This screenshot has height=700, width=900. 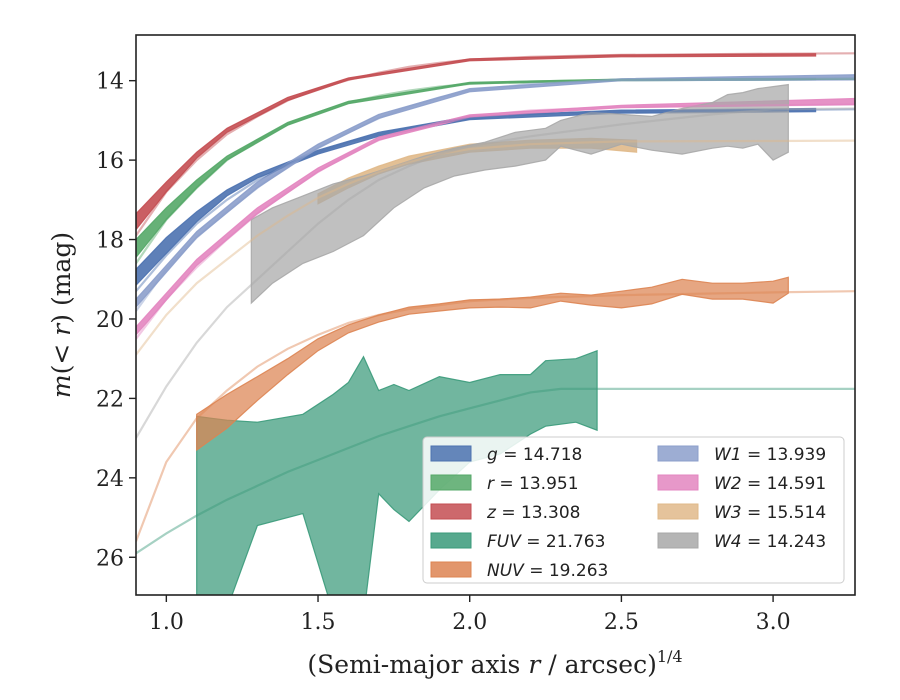 What do you see at coordinates (678, 540) in the screenshot?
I see `legend-swatch-w4` at bounding box center [678, 540].